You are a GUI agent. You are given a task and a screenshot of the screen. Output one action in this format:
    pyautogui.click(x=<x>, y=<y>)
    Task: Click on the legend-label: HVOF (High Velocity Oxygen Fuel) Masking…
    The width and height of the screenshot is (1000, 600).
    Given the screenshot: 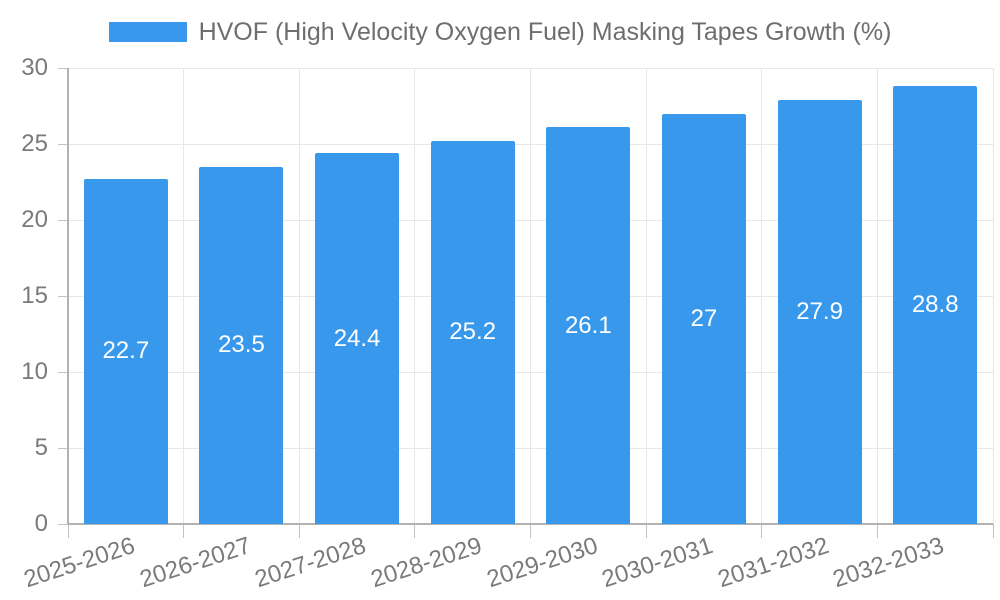 What is the action you would take?
    pyautogui.click(x=545, y=32)
    